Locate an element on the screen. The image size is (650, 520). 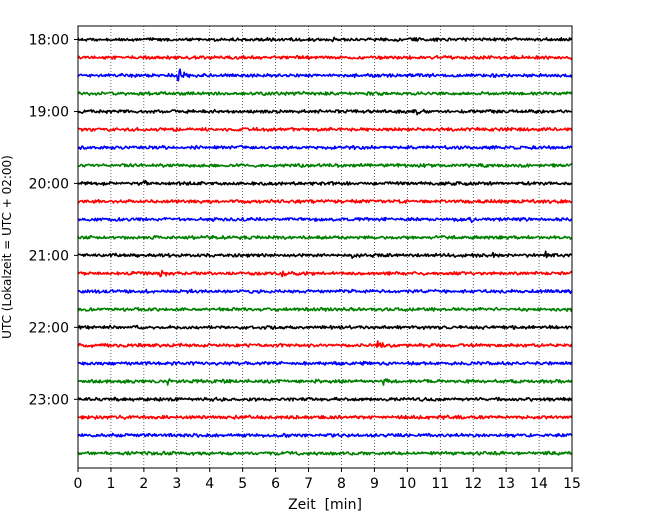
y-tick-label-22:00: 22:00 is located at coordinates (49, 328).